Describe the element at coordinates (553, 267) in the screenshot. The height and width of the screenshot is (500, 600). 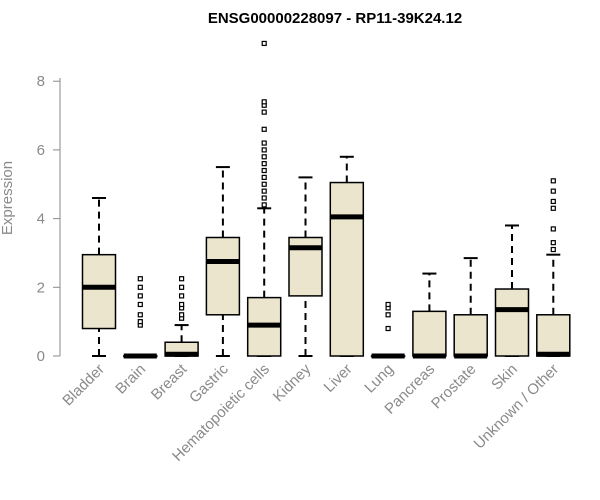
I see `box-unknown-other` at that location.